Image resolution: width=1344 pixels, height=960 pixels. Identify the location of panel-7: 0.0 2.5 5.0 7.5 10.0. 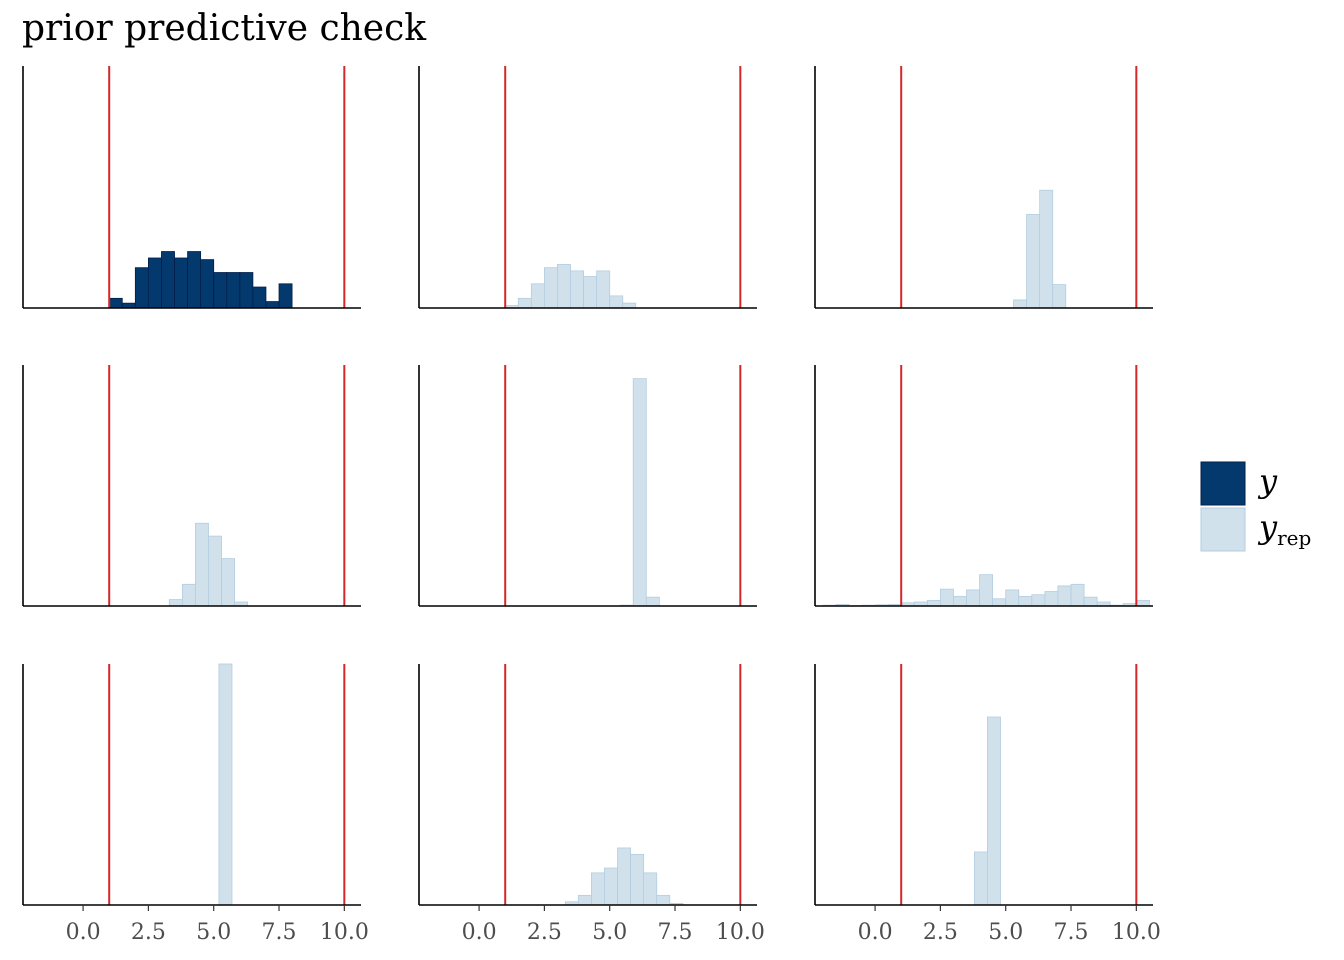
(195, 804).